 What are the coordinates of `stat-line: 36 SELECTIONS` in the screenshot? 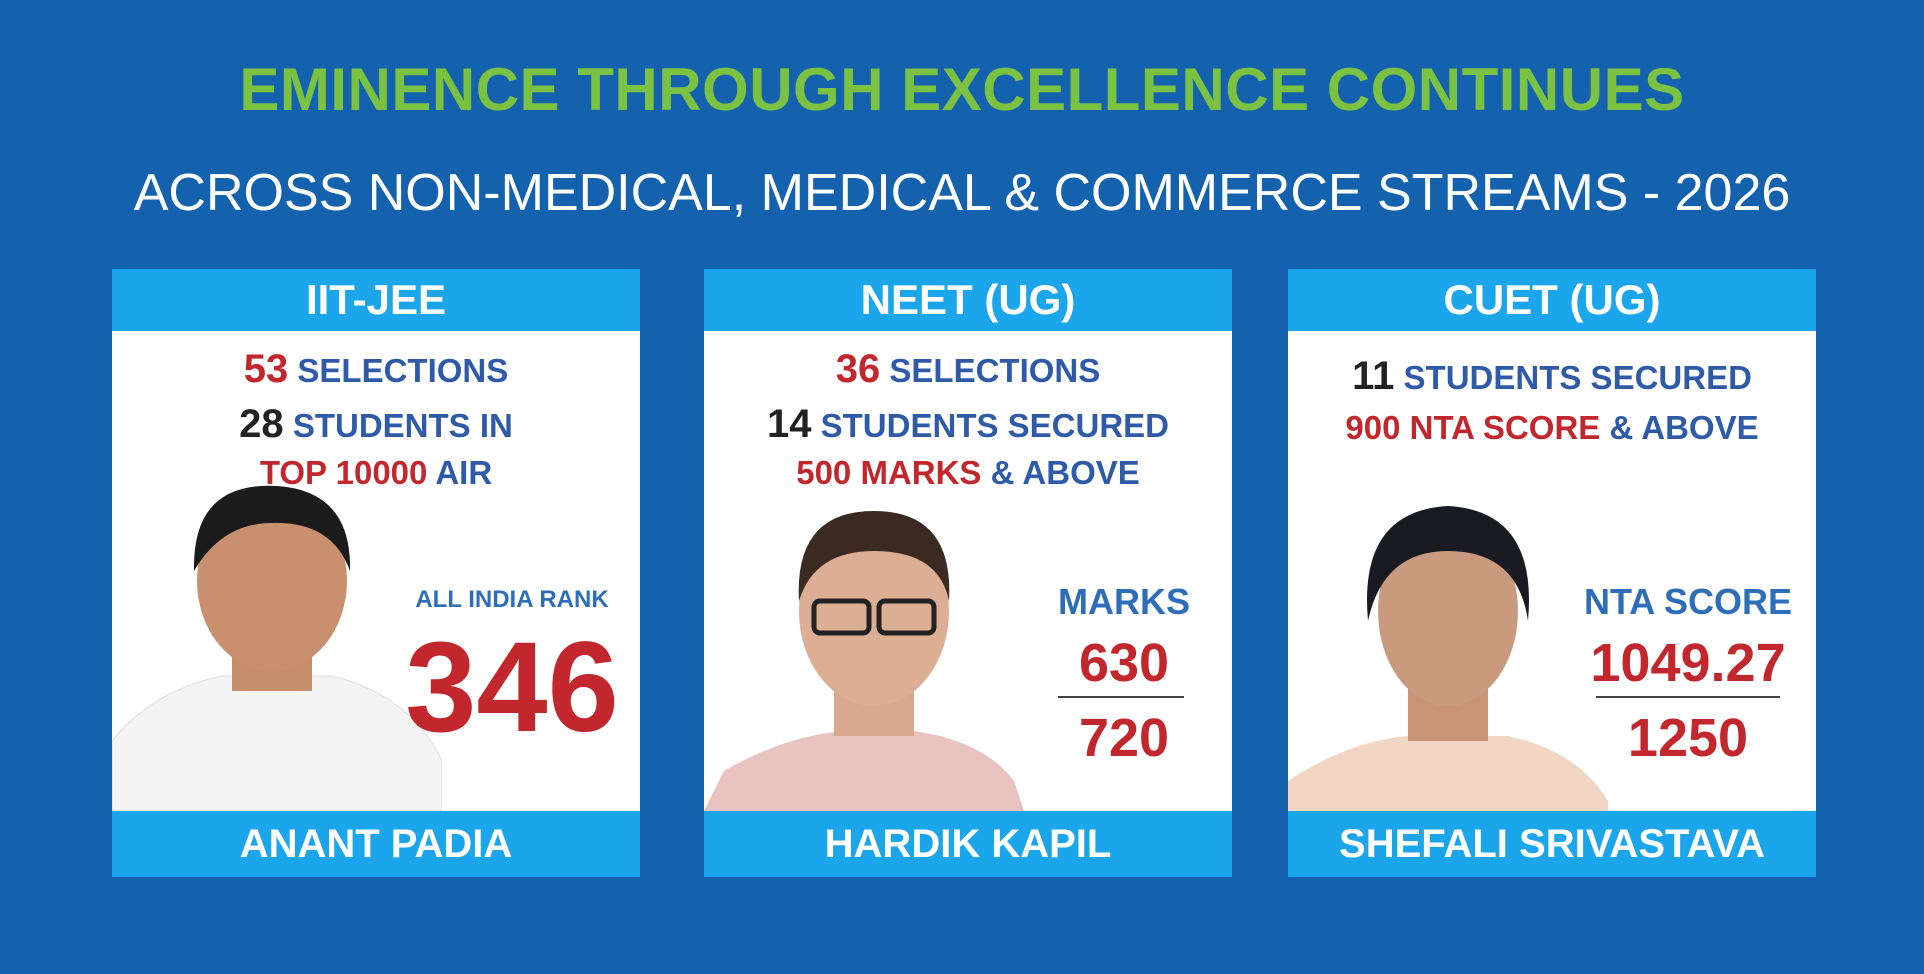 It's located at (968, 369).